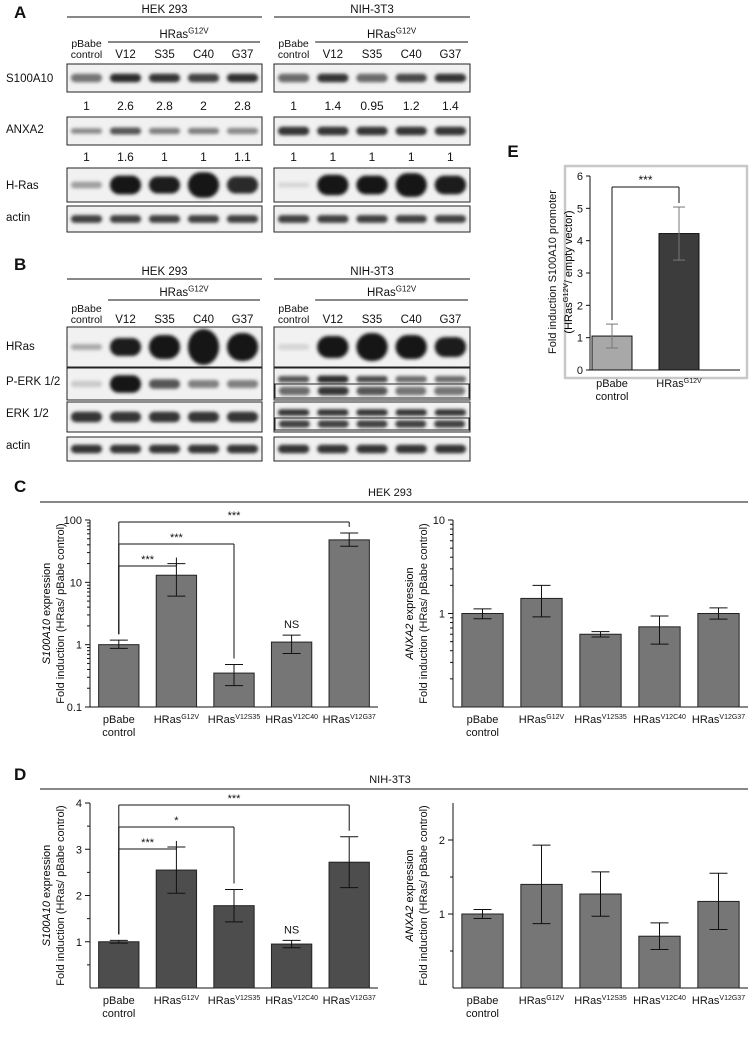 This screenshot has height=1042, width=755. What do you see at coordinates (390, 780) in the screenshot?
I see `panel-d-title: NIH-3T3` at bounding box center [390, 780].